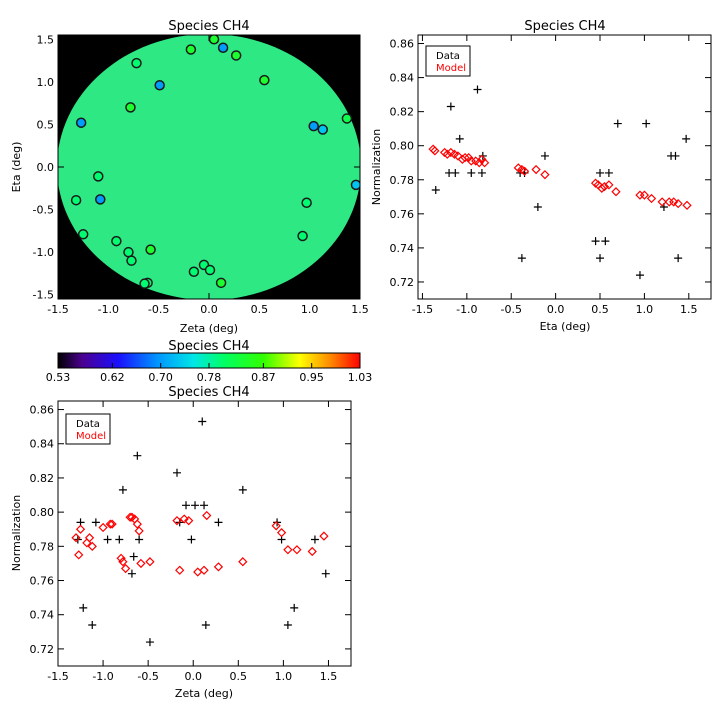  Describe the element at coordinates (564, 26) in the screenshot. I see `eta-title: Species CH4` at that location.